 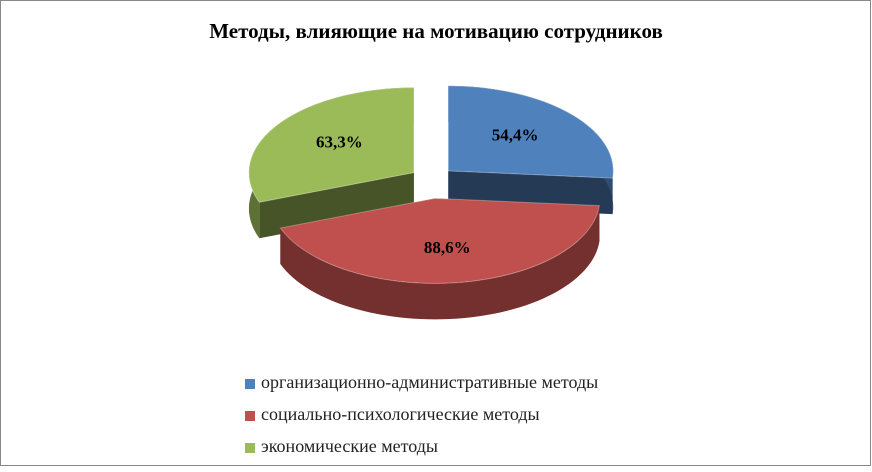 What do you see at coordinates (429, 382) in the screenshot?
I see `legend-label: организационно-административные методы` at bounding box center [429, 382].